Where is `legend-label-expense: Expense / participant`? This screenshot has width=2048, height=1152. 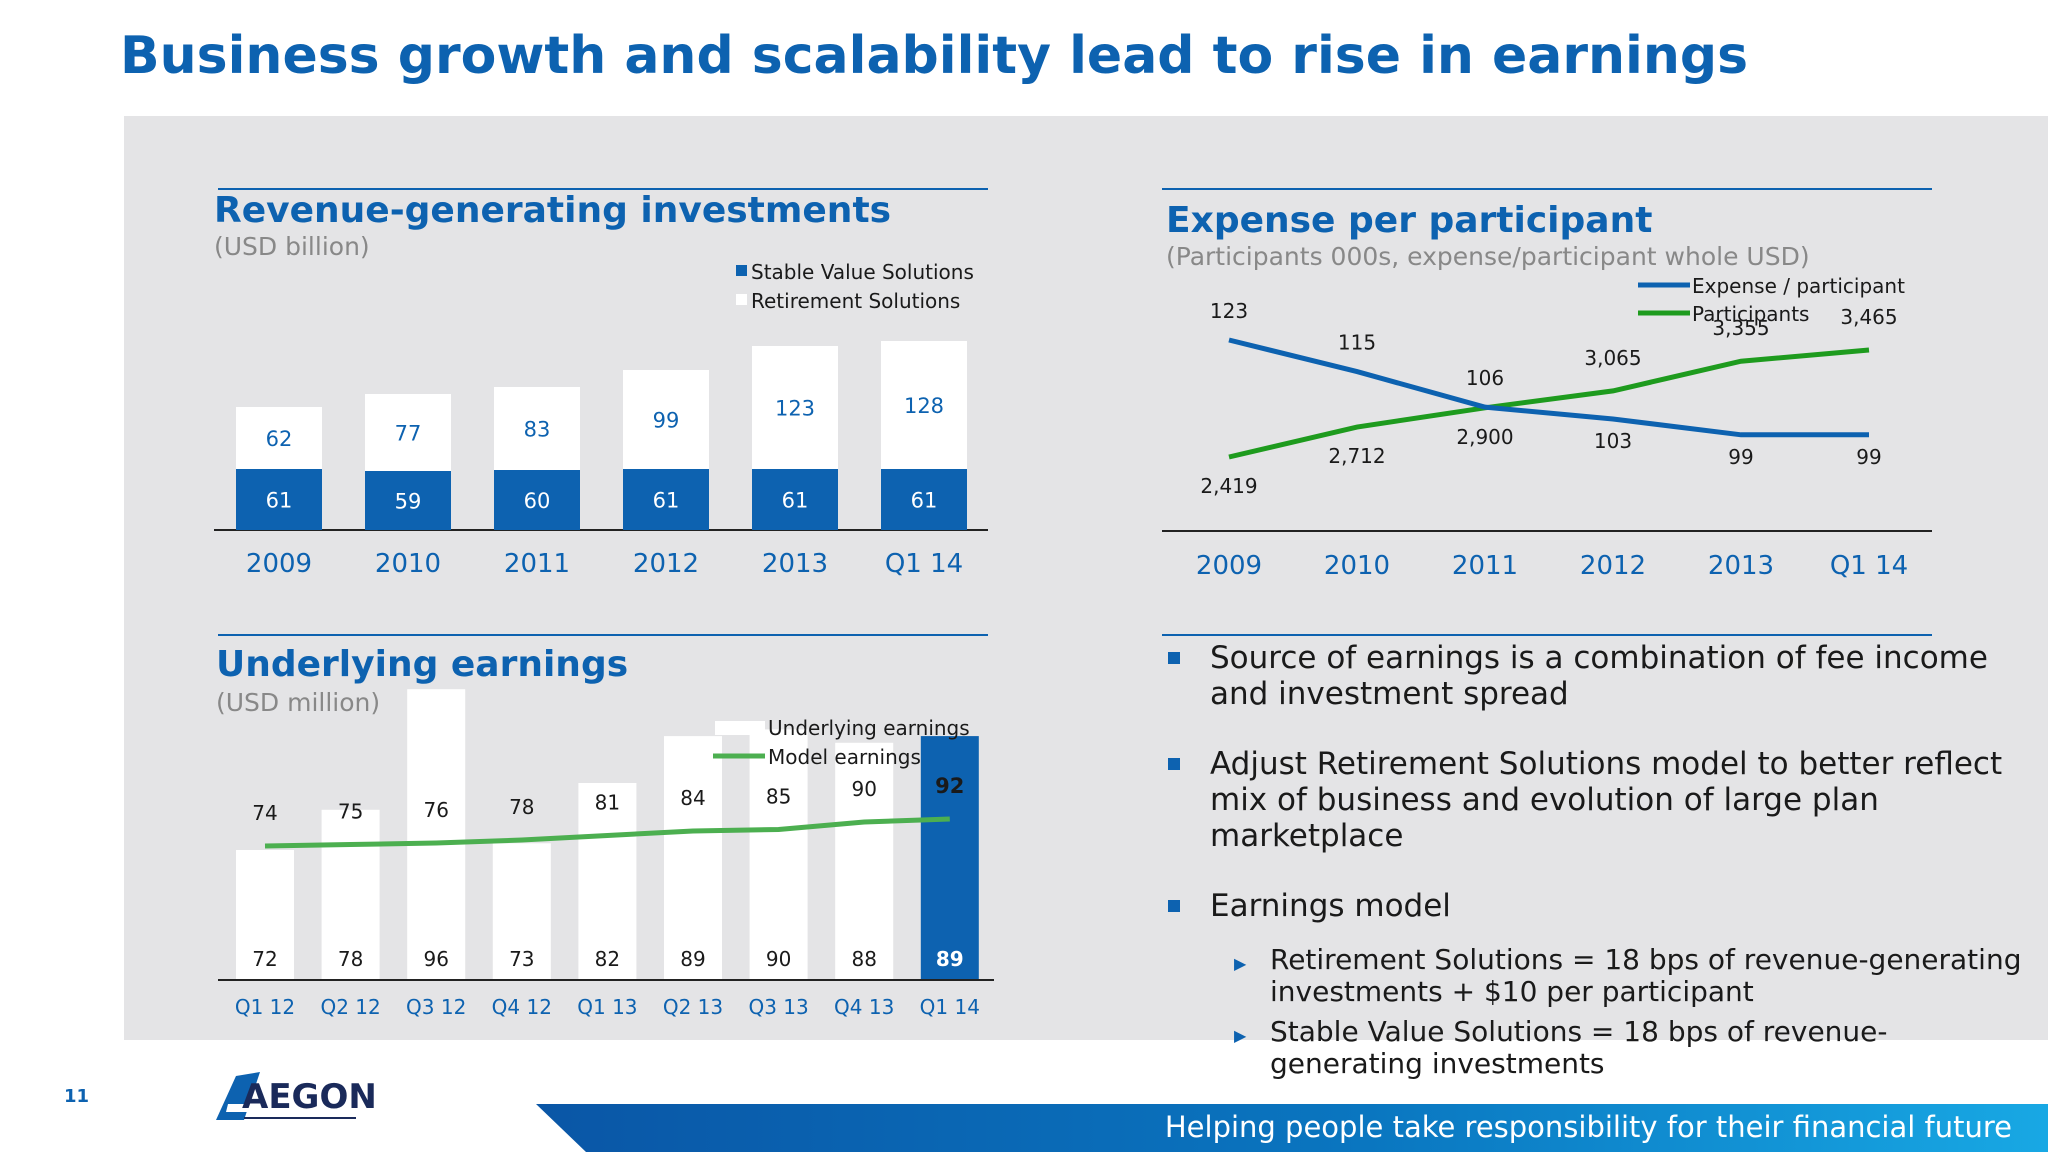 legend-label-expense: Expense / participant is located at coordinates (1798, 286).